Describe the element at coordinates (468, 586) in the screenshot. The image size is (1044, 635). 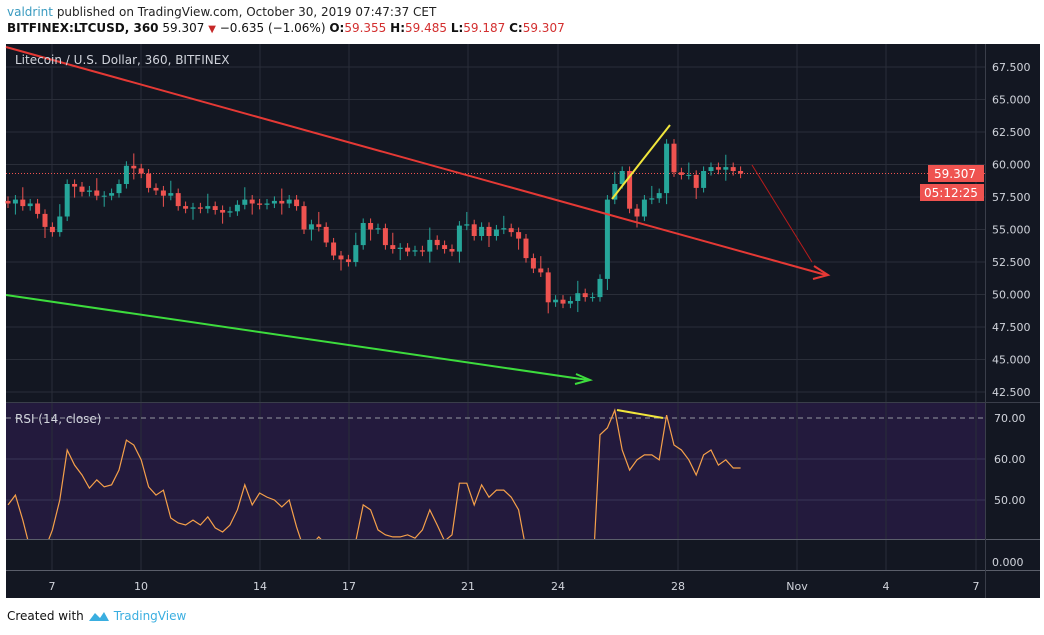
I see `time-tick-label: 21` at that location.